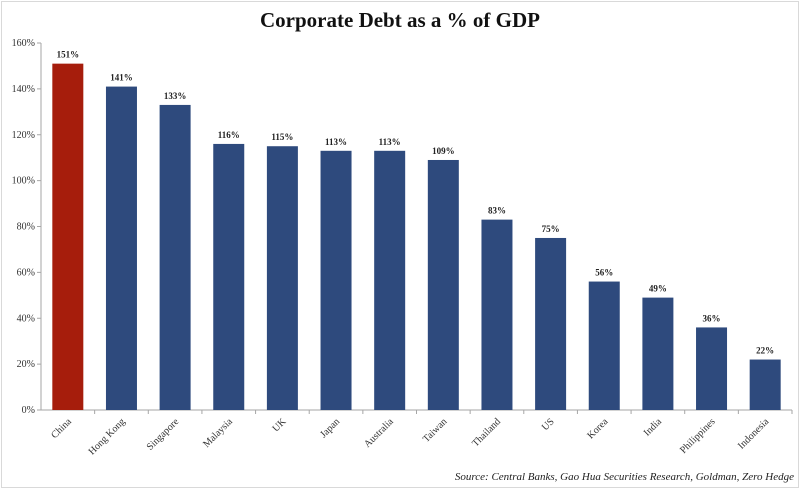  I want to click on bar-singapore, so click(175, 257).